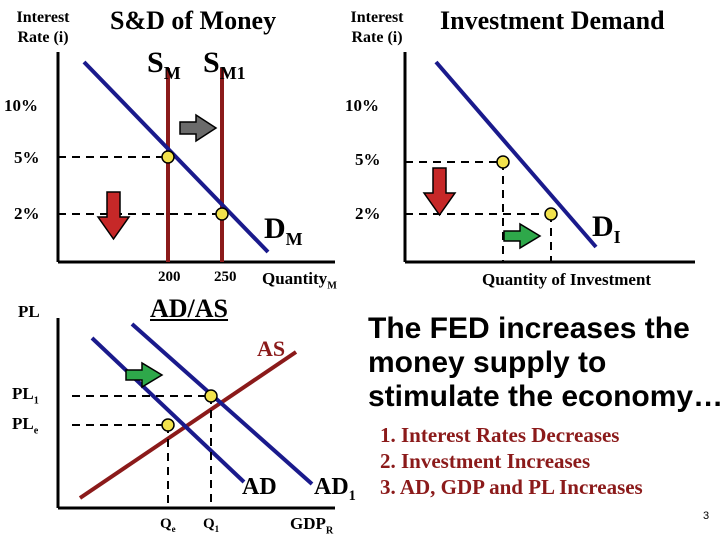 The height and width of the screenshot is (540, 720). Describe the element at coordinates (169, 277) in the screenshot. I see `money-qty-200: 200` at that location.